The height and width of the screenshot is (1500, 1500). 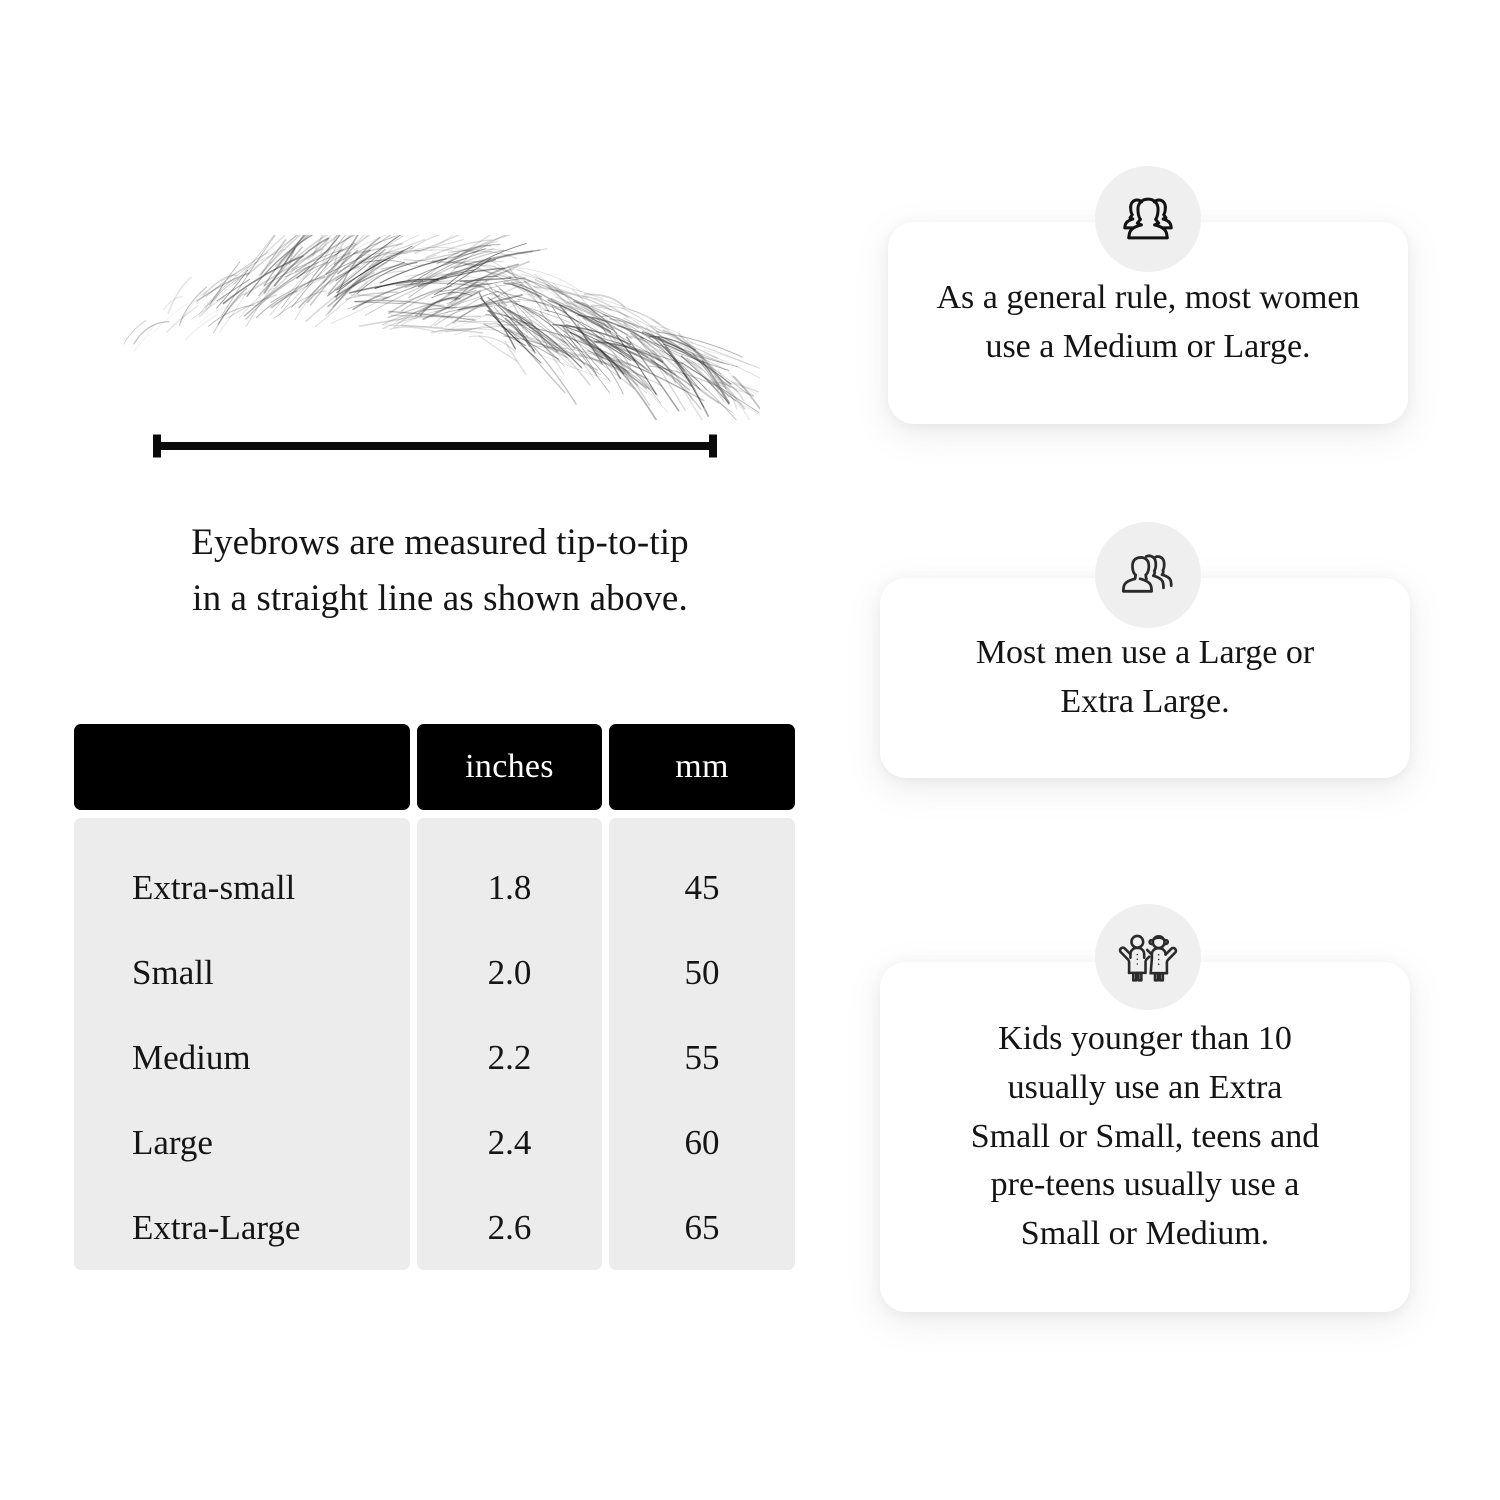 I want to click on card-men-line: Most men use a Large or, so click(x=1145, y=653).